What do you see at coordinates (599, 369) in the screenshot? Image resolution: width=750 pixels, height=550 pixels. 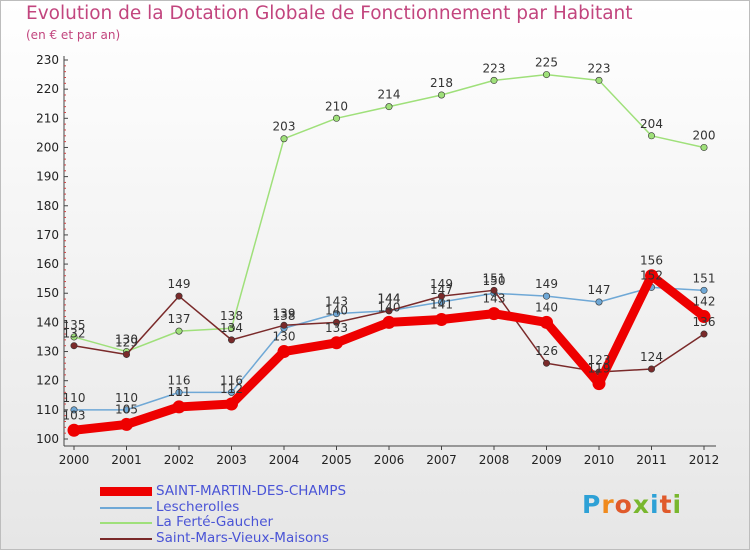 I see `data-label: 119` at bounding box center [599, 369].